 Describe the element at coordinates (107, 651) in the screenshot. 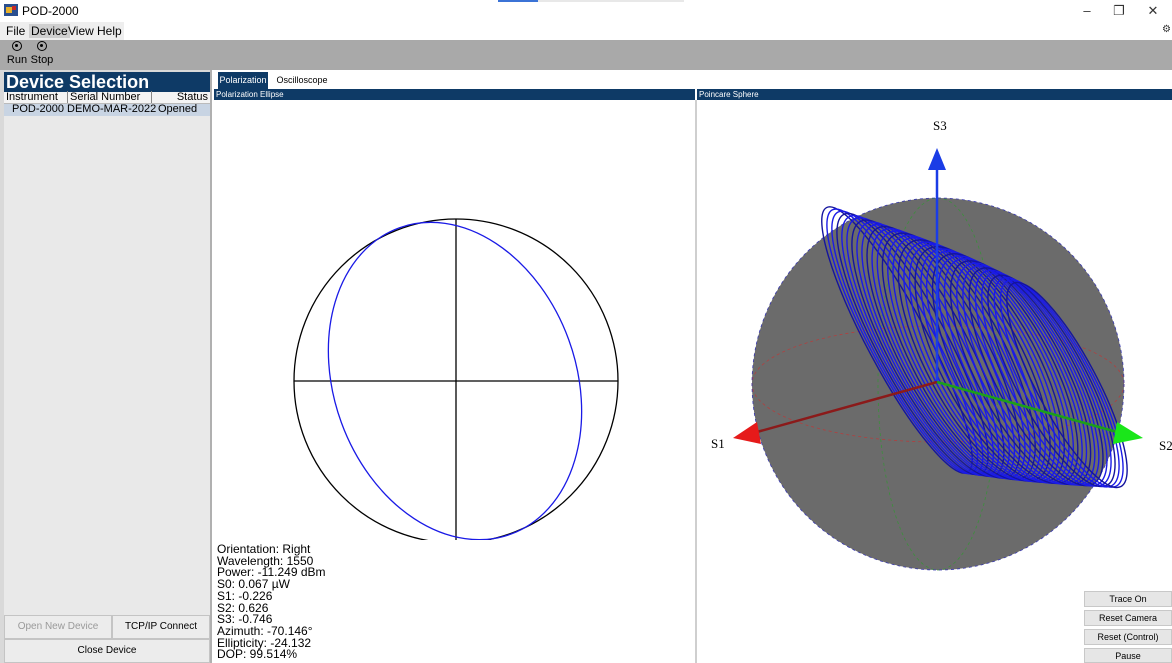

I see `close-device-button: Close Device` at that location.